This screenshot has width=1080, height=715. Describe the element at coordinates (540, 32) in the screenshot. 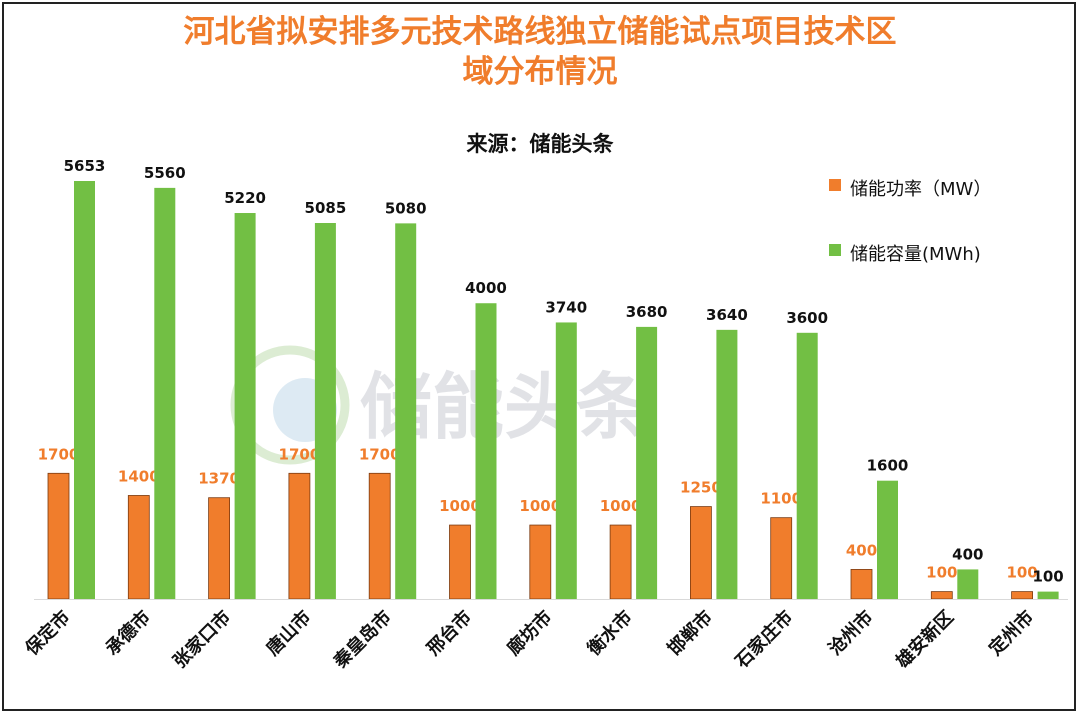

I see `title-line-1: 河北省拟安排多元技术路线独立储能试点项目技术区` at that location.